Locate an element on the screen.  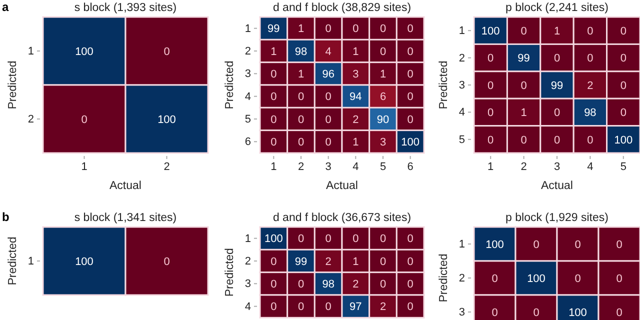
y-tick-label: 5 is located at coordinates (461, 140).